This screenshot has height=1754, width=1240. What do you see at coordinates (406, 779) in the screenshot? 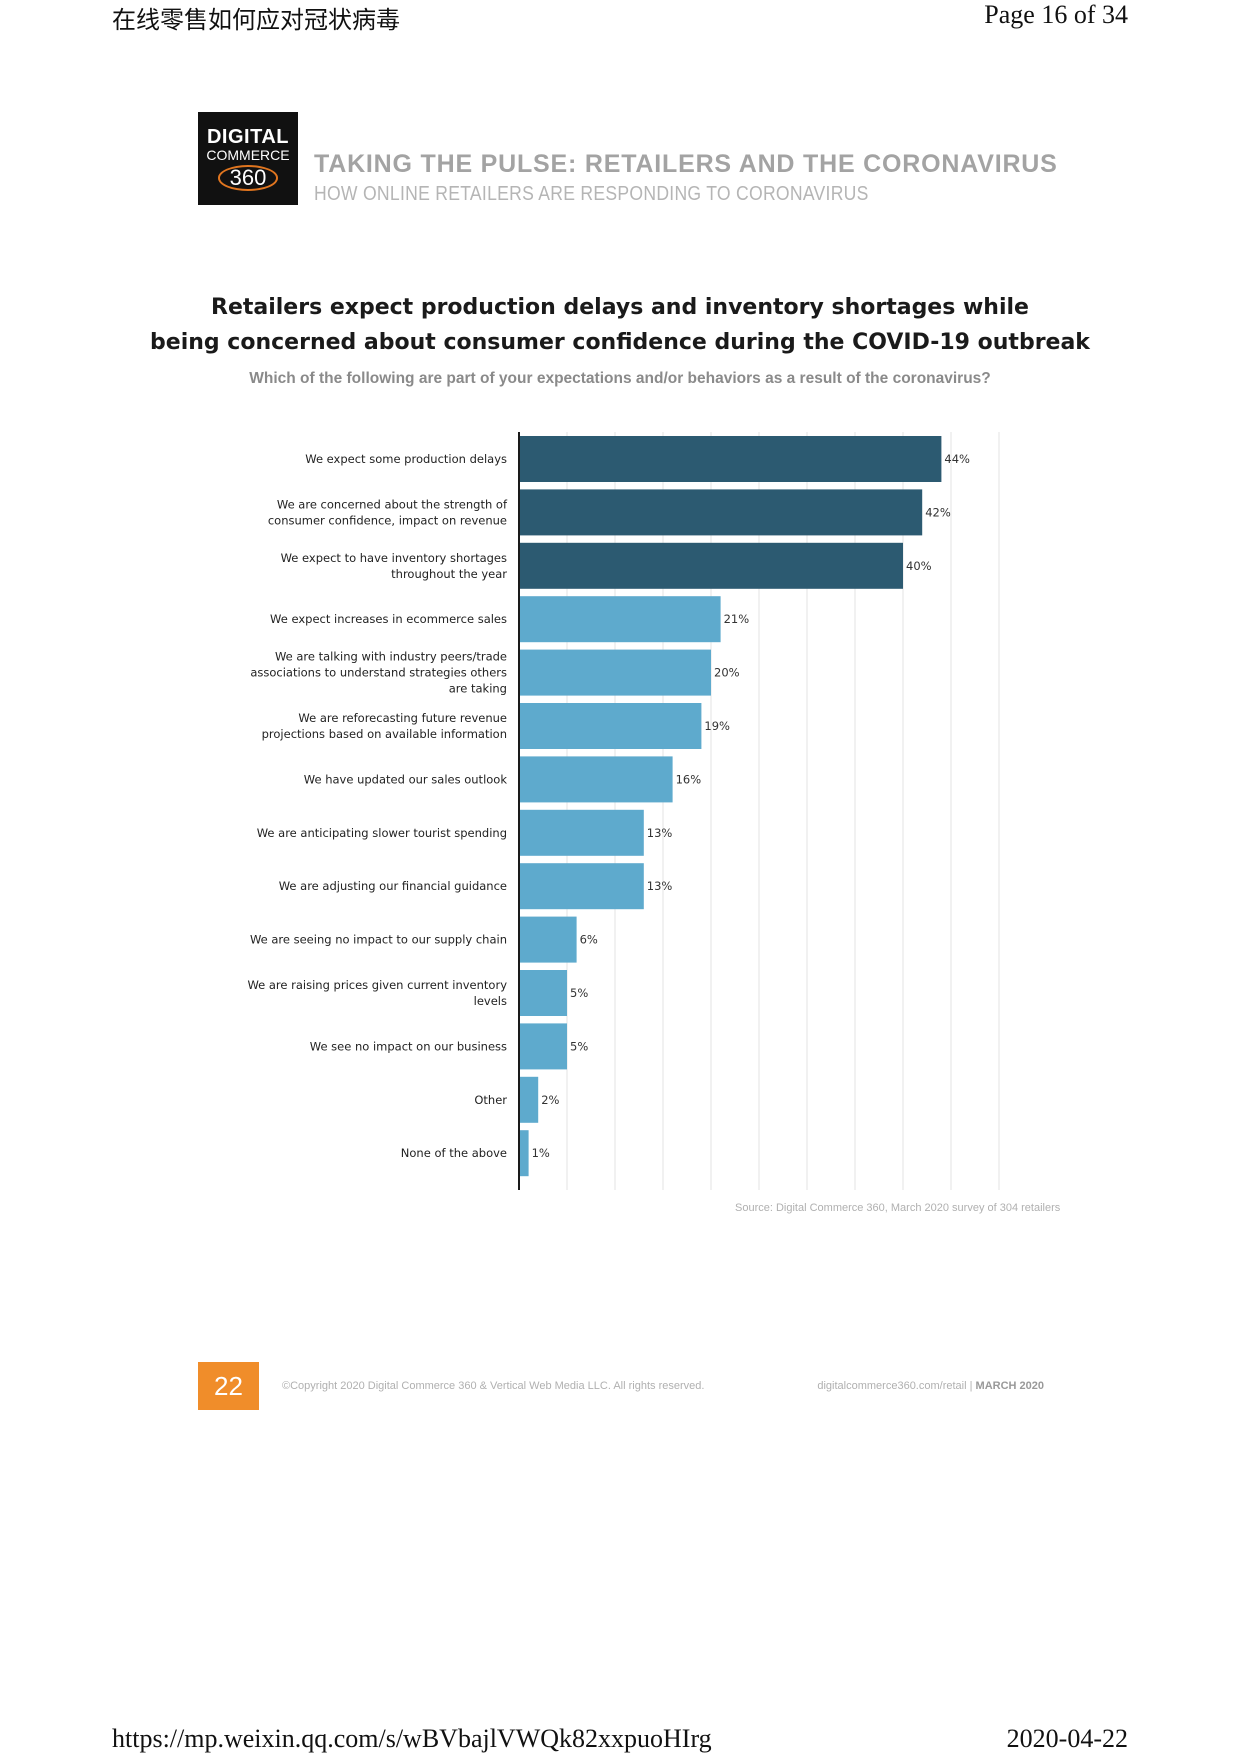
I see `category-label: We have updated our sales outlook` at bounding box center [406, 779].